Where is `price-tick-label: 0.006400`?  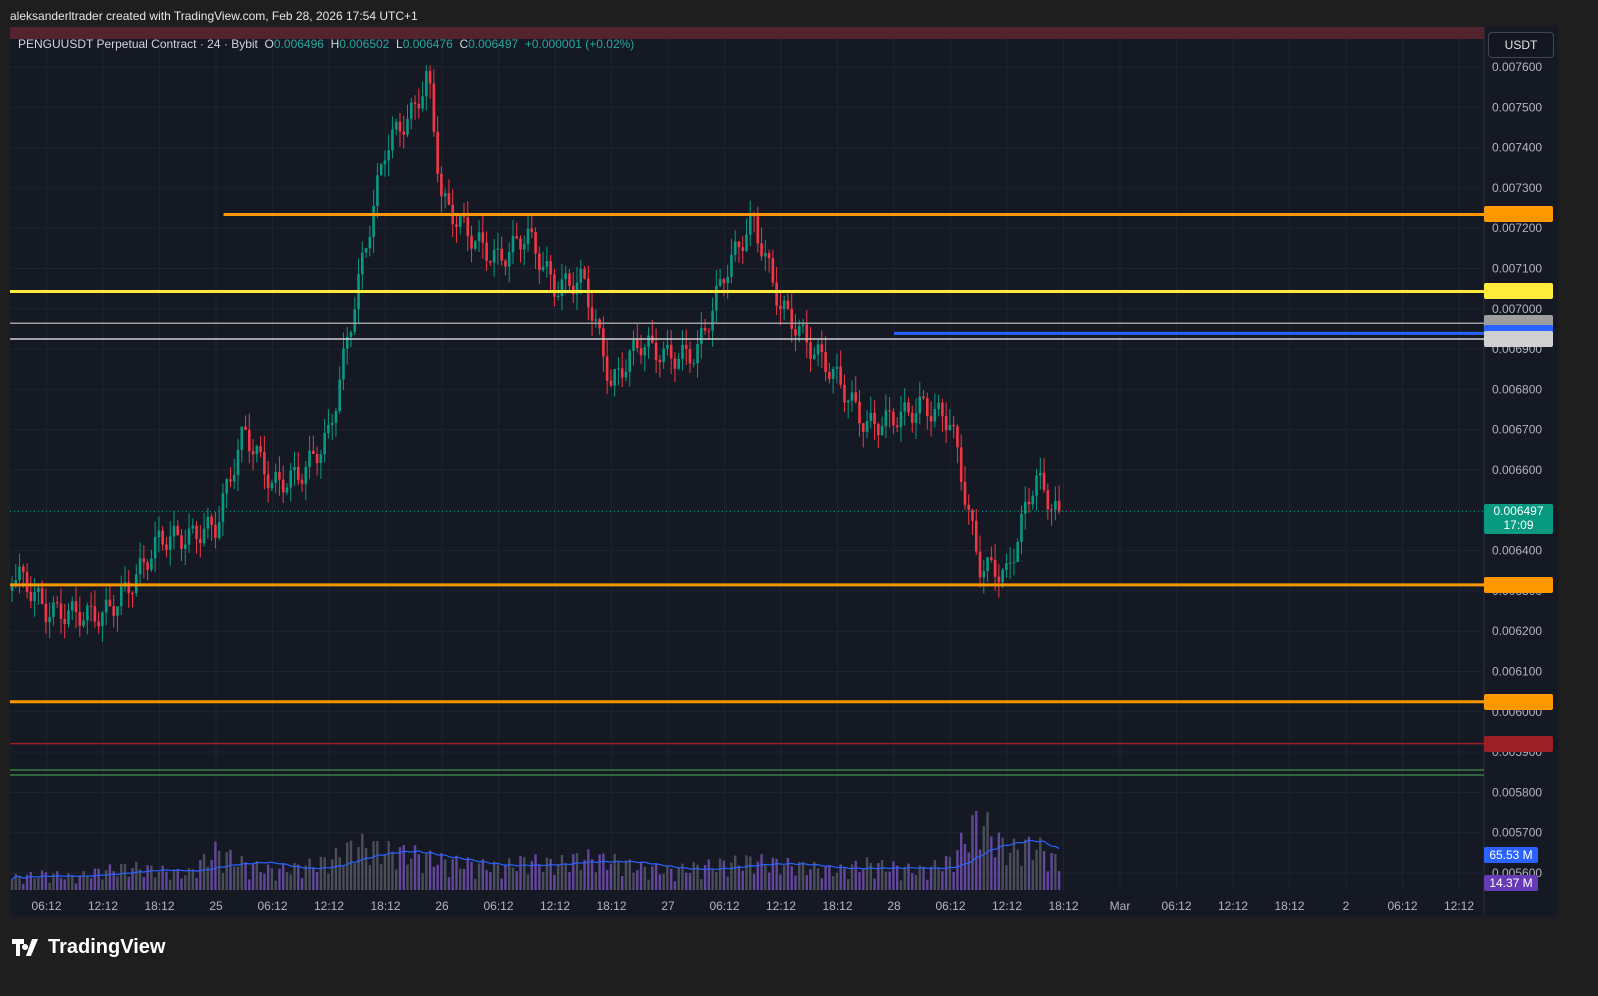 price-tick-label: 0.006400 is located at coordinates (1517, 551).